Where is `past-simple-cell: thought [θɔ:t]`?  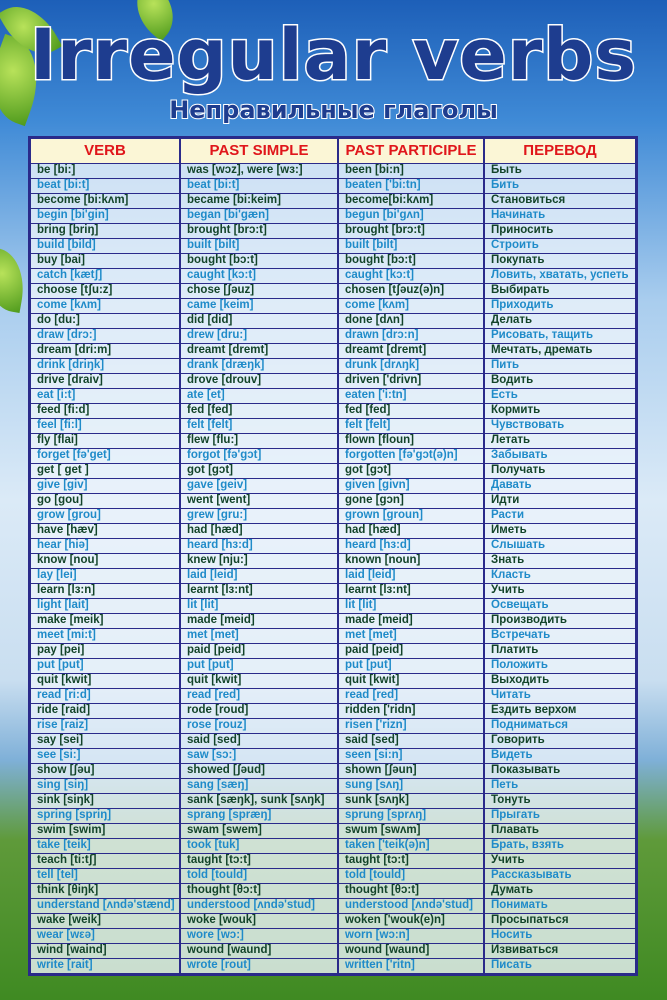 past-simple-cell: thought [θɔ:t] is located at coordinates (260, 891).